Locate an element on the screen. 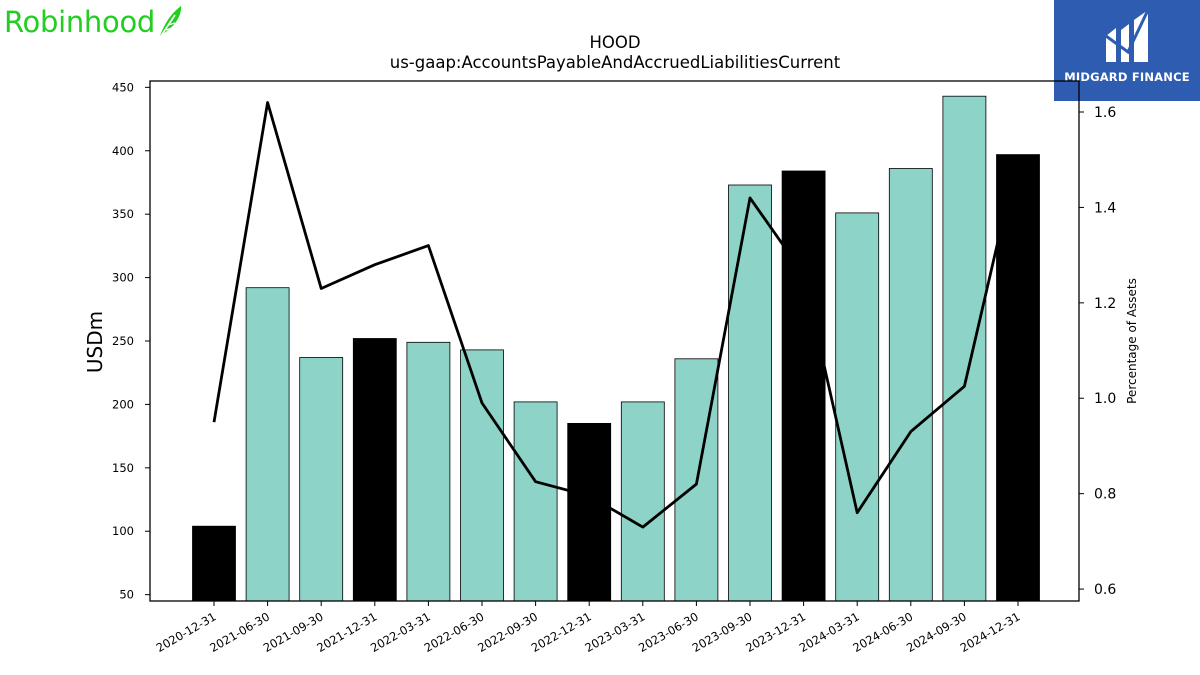 The width and height of the screenshot is (1200, 675). y-axis-left: 50 100 150 200 250 300 350 400 450 is located at coordinates (131, 341).